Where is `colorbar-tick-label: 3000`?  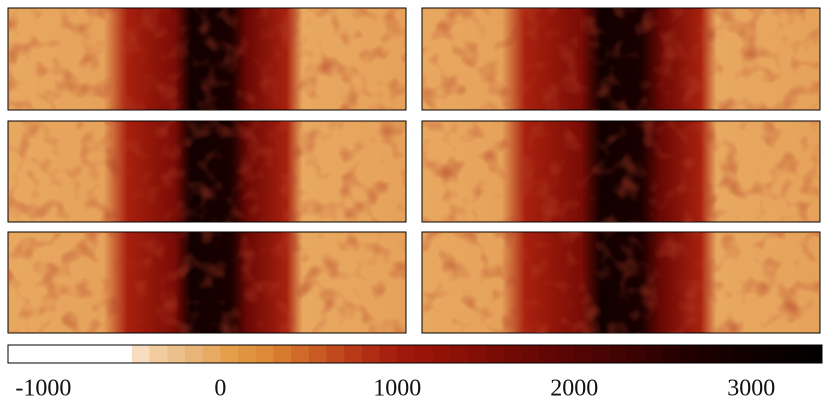
colorbar-tick-label: 3000 is located at coordinates (751, 389).